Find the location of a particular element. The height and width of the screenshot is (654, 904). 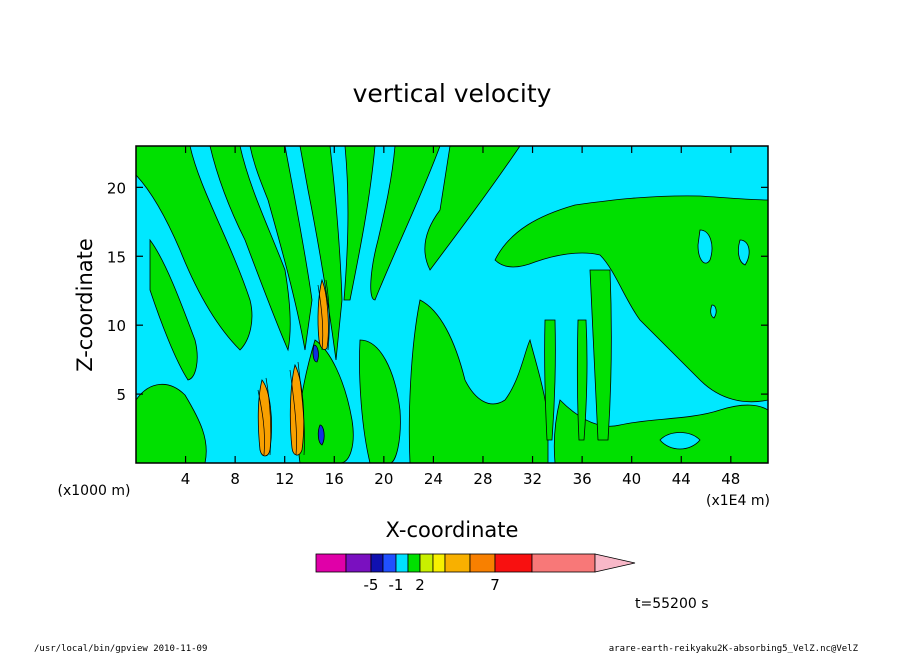

green-region-middle-large is located at coordinates (478, 381).